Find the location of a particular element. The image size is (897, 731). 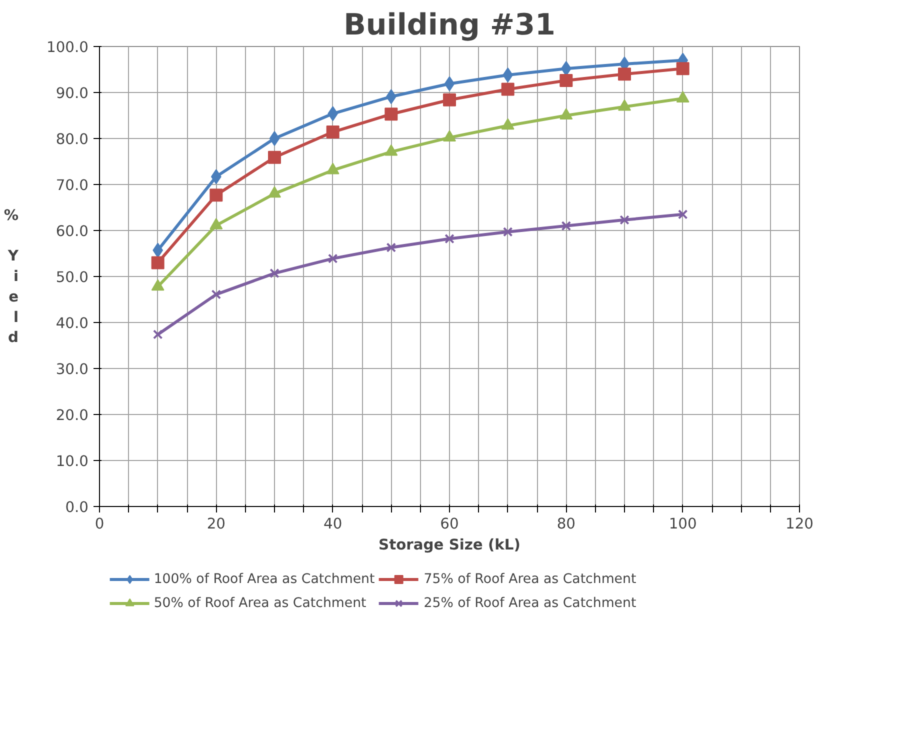

y-tick-label: 90.0 is located at coordinates (72, 93).